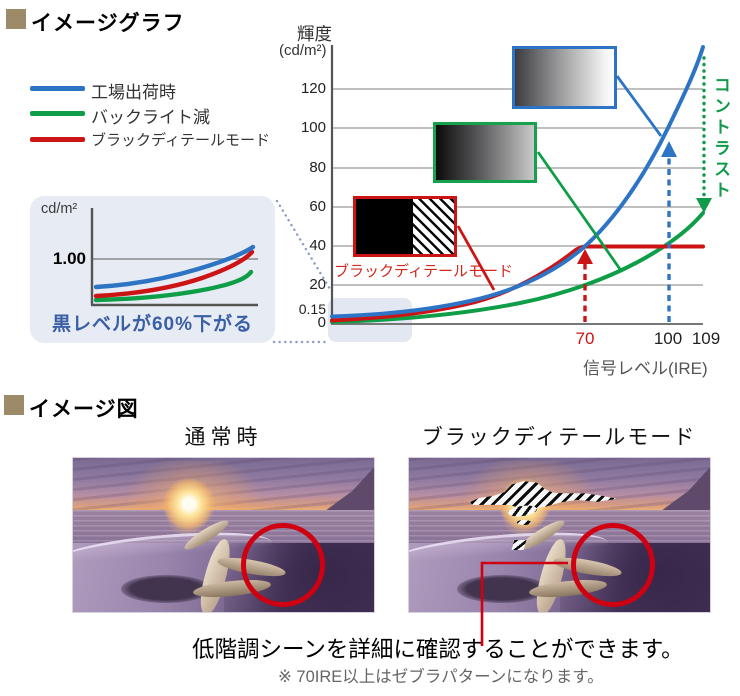 The height and width of the screenshot is (696, 740). What do you see at coordinates (317, 206) in the screenshot?
I see `y-tick-60: 60` at bounding box center [317, 206].